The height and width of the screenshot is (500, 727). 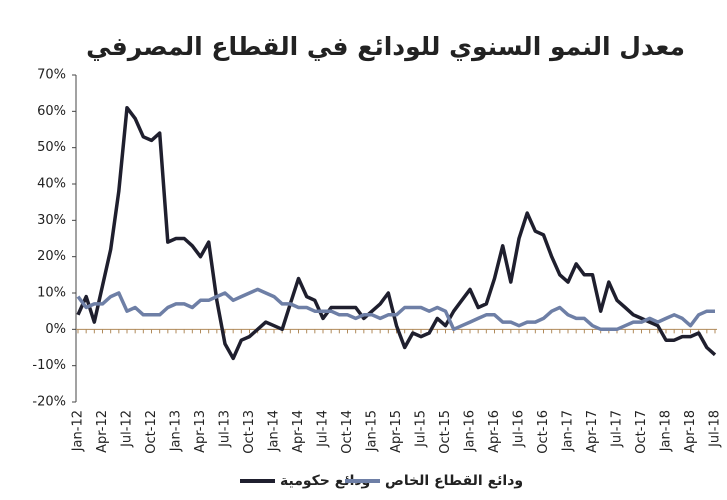 I want to click on legend-label: ودائع حكومية, so click(x=325, y=481).